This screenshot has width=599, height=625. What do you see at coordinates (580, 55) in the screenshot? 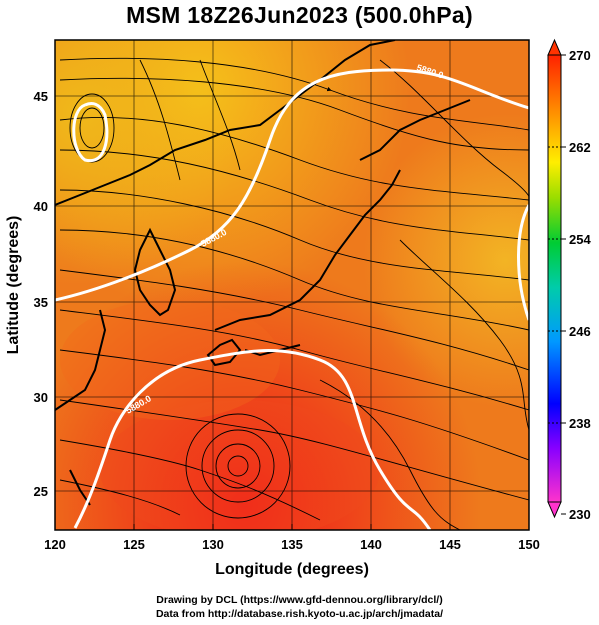
I see `colorbar-label: 270` at bounding box center [580, 55].